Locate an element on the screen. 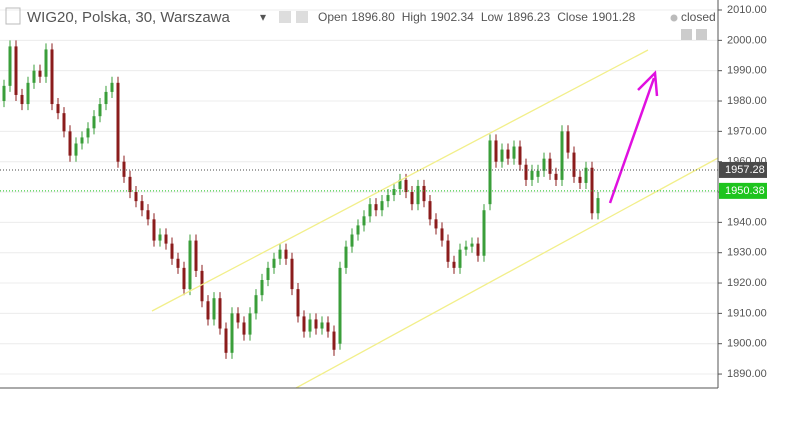 The image size is (792, 424). hide-icon is located at coordinates (302, 17).